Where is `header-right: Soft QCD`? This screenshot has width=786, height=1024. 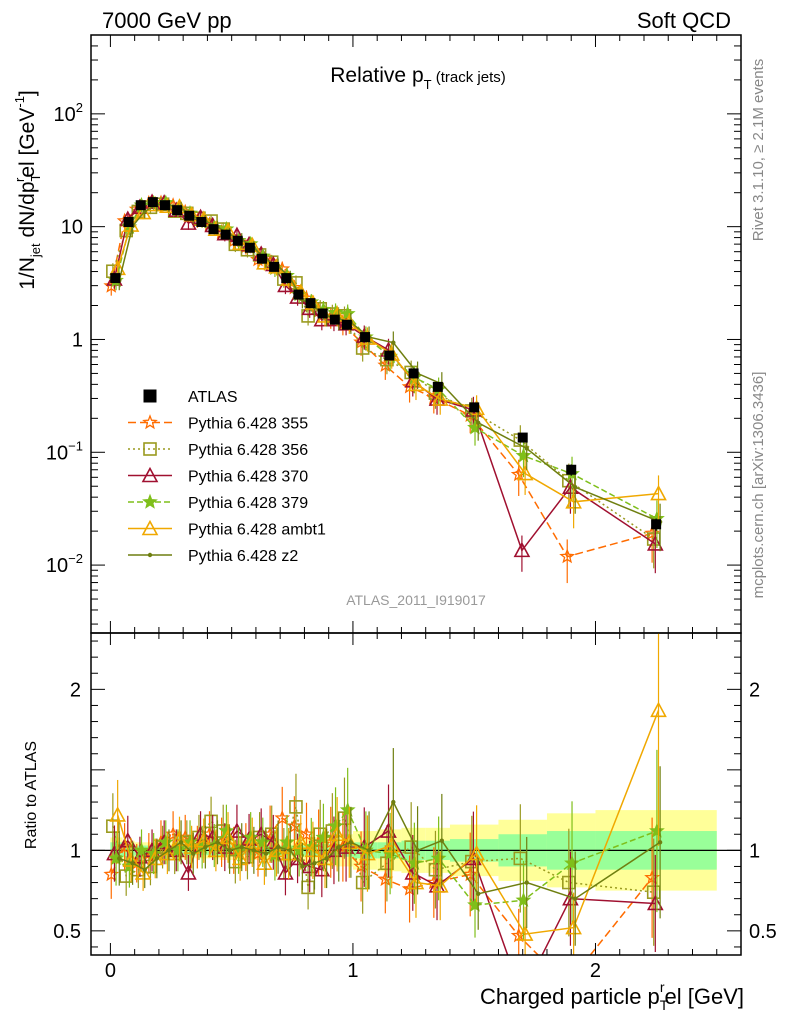 header-right: Soft QCD is located at coordinates (684, 20).